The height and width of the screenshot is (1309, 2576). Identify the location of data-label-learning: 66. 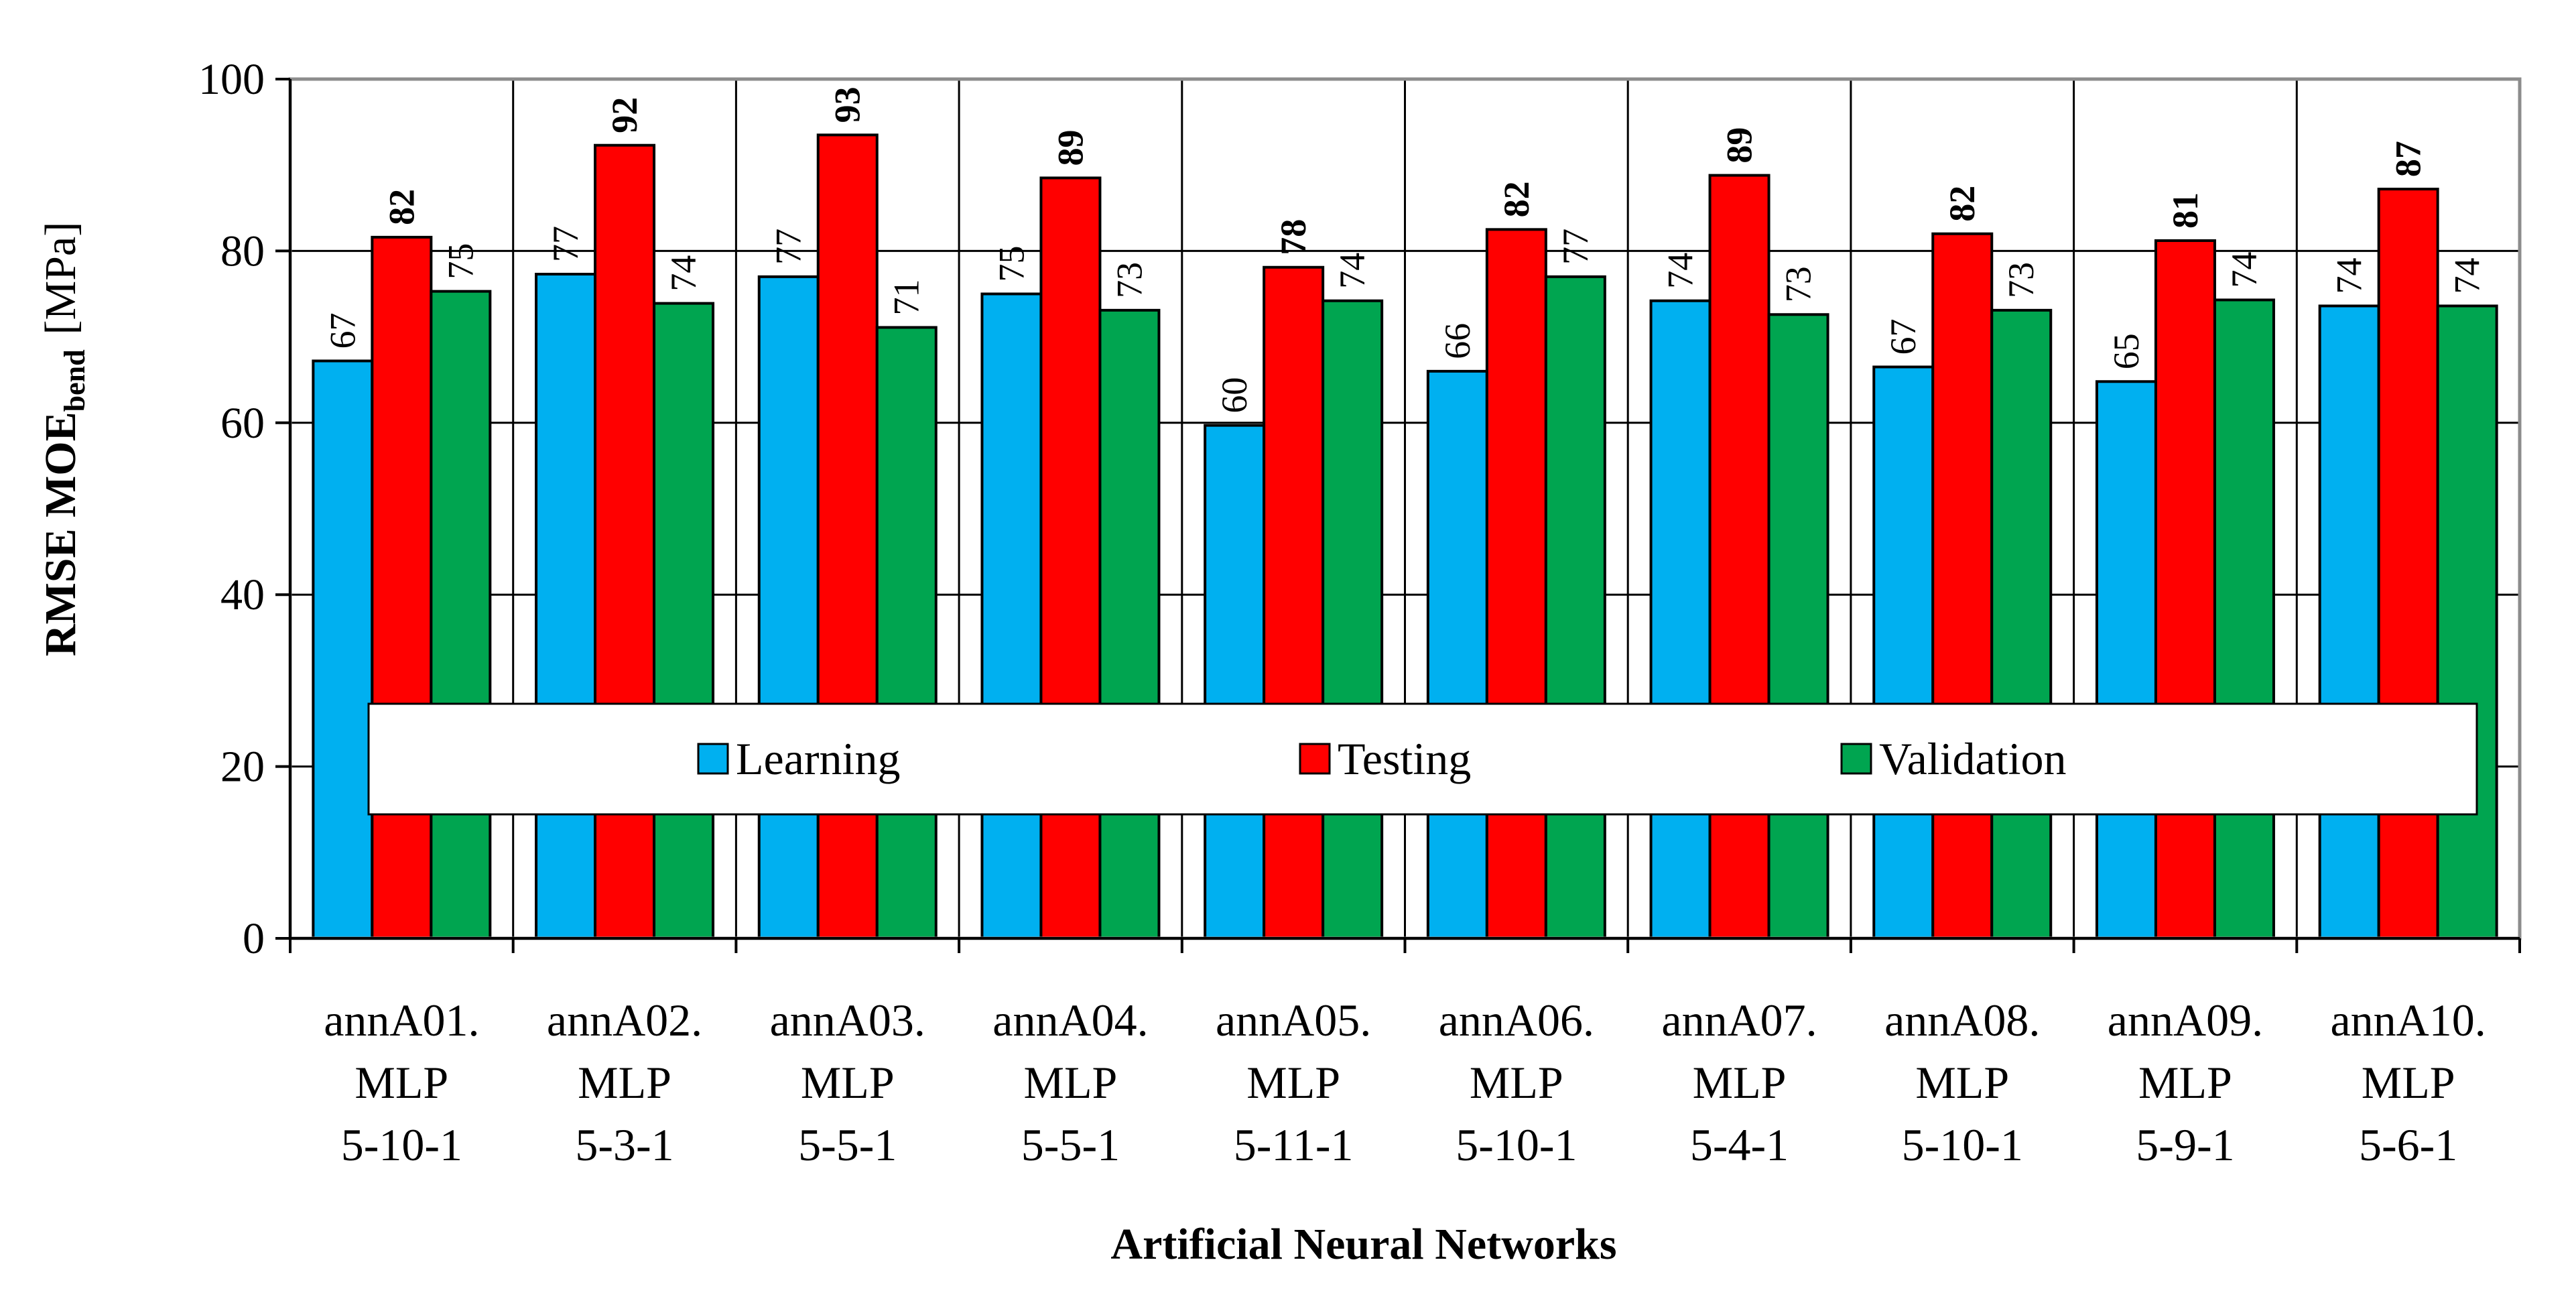
(1457, 341).